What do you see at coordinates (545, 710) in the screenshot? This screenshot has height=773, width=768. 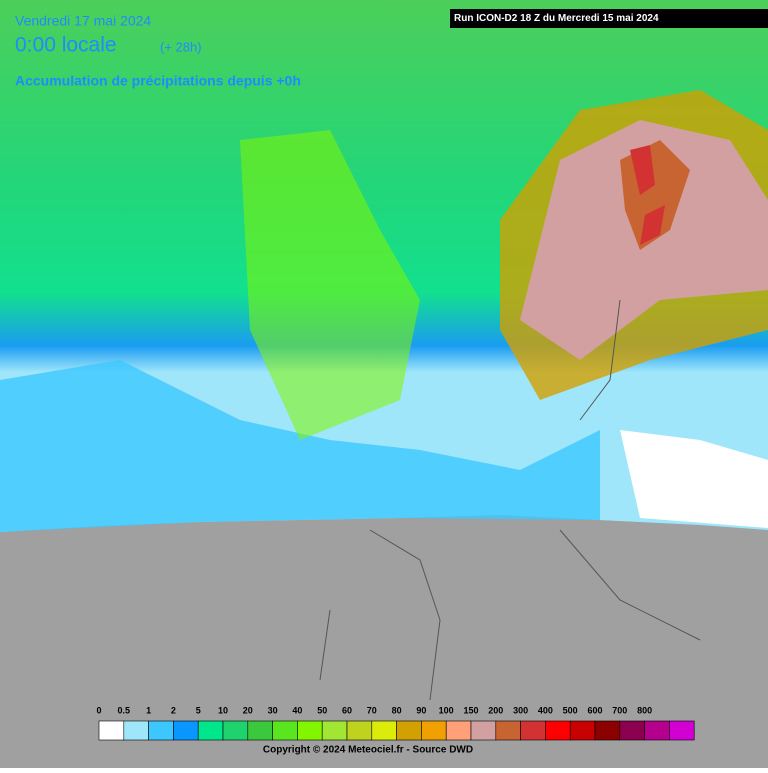 I see `legend-label: 400` at bounding box center [545, 710].